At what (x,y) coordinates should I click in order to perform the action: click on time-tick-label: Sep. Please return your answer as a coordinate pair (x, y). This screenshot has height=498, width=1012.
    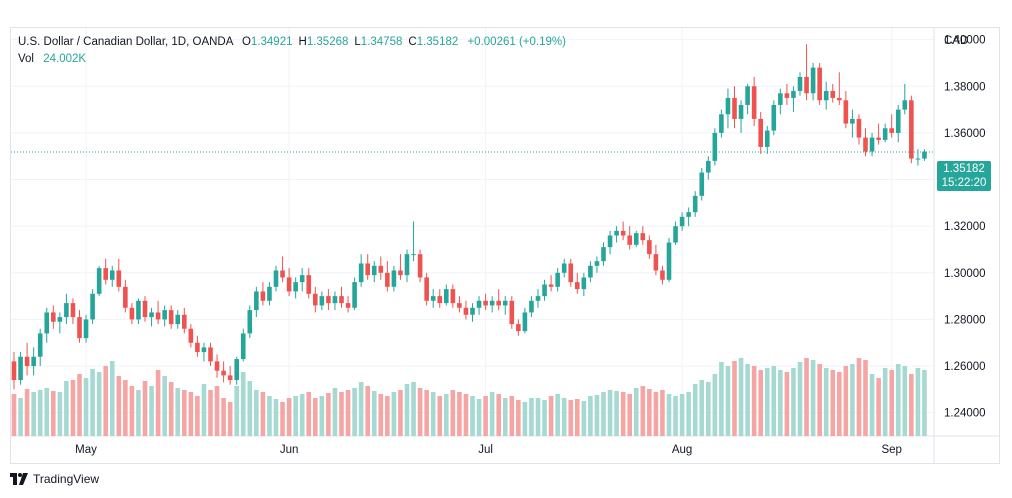
    Looking at the image, I should click on (891, 450).